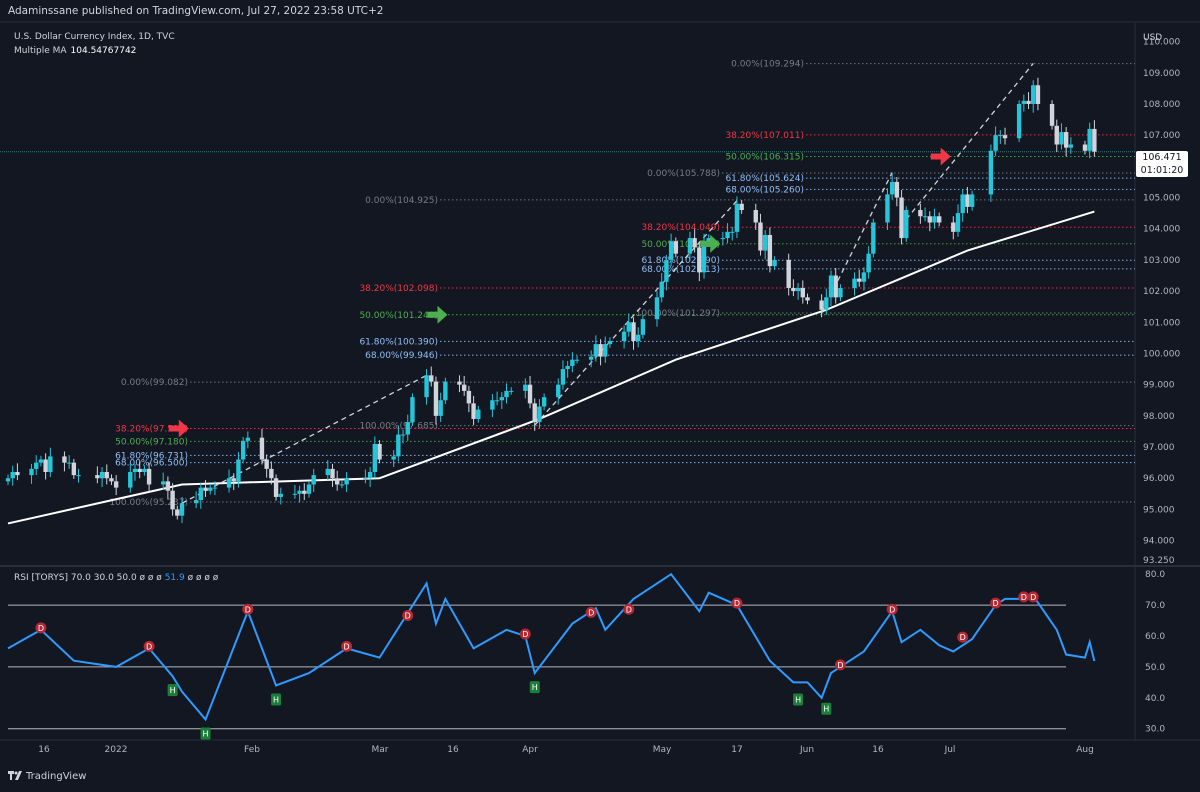  Describe the element at coordinates (151, 442) in the screenshot. I see `fib-level-label: 50.00%(97.180)` at that location.